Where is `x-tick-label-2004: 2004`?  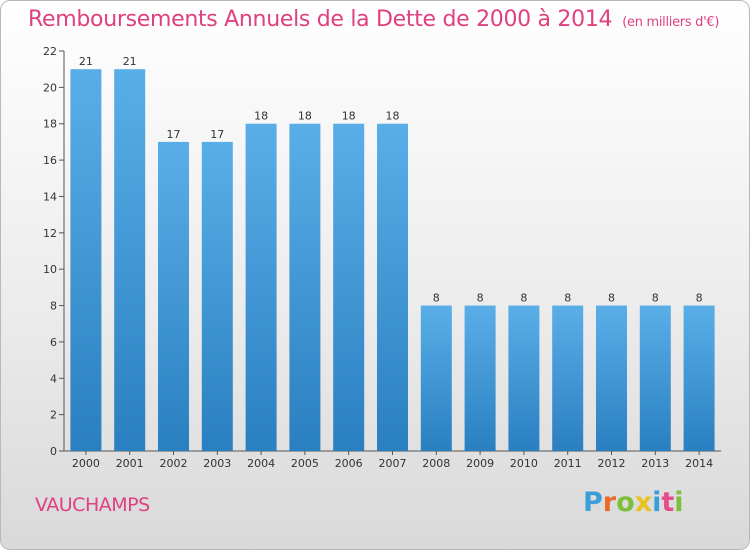 x-tick-label-2004: 2004 is located at coordinates (261, 463).